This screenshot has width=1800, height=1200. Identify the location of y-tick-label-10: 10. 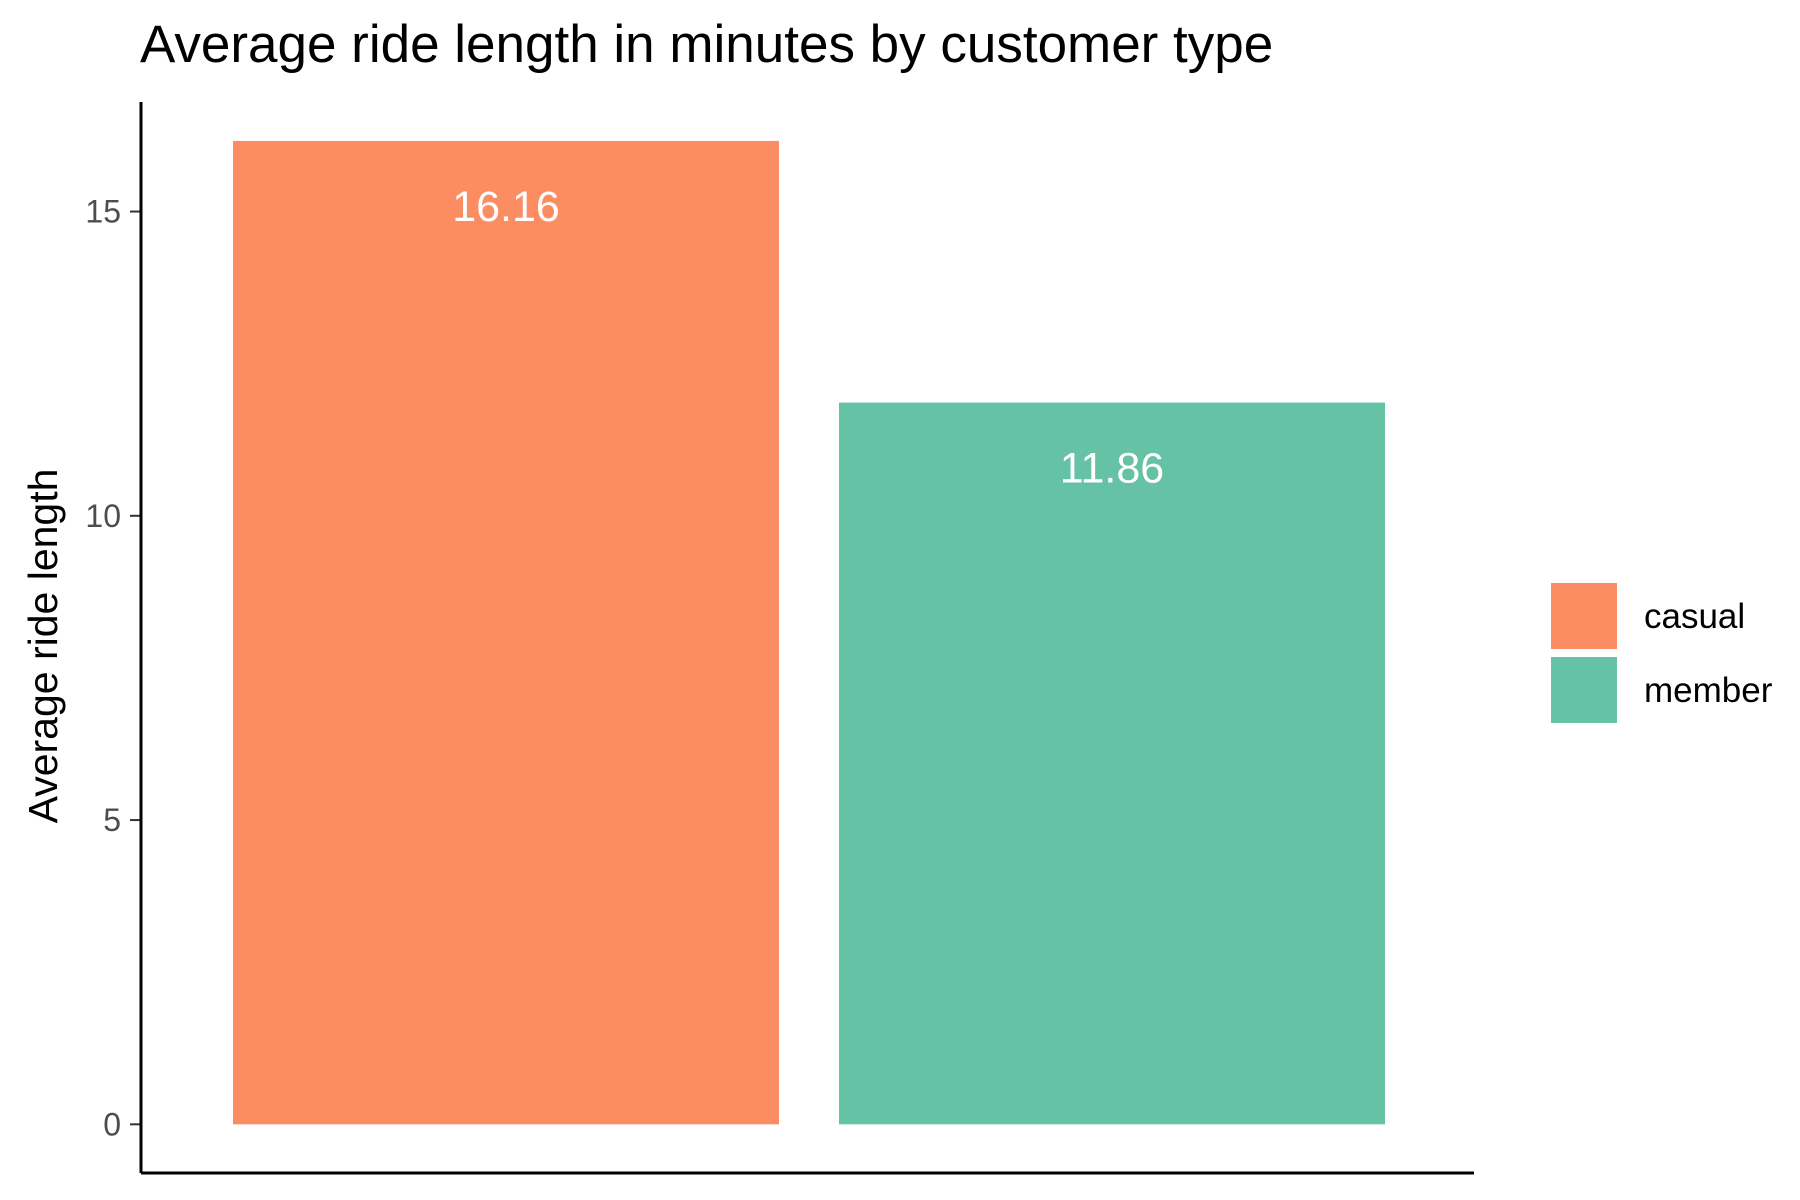
(103, 516).